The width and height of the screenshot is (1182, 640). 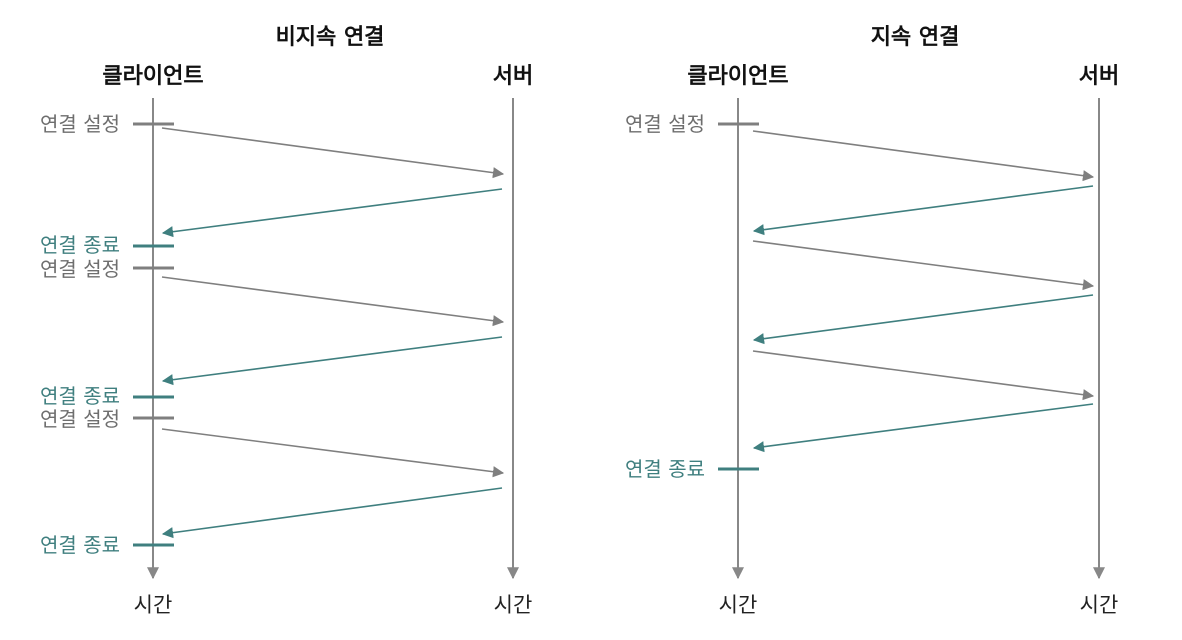 What do you see at coordinates (915, 37) in the screenshot?
I see `panel-title: 지속 연결` at bounding box center [915, 37].